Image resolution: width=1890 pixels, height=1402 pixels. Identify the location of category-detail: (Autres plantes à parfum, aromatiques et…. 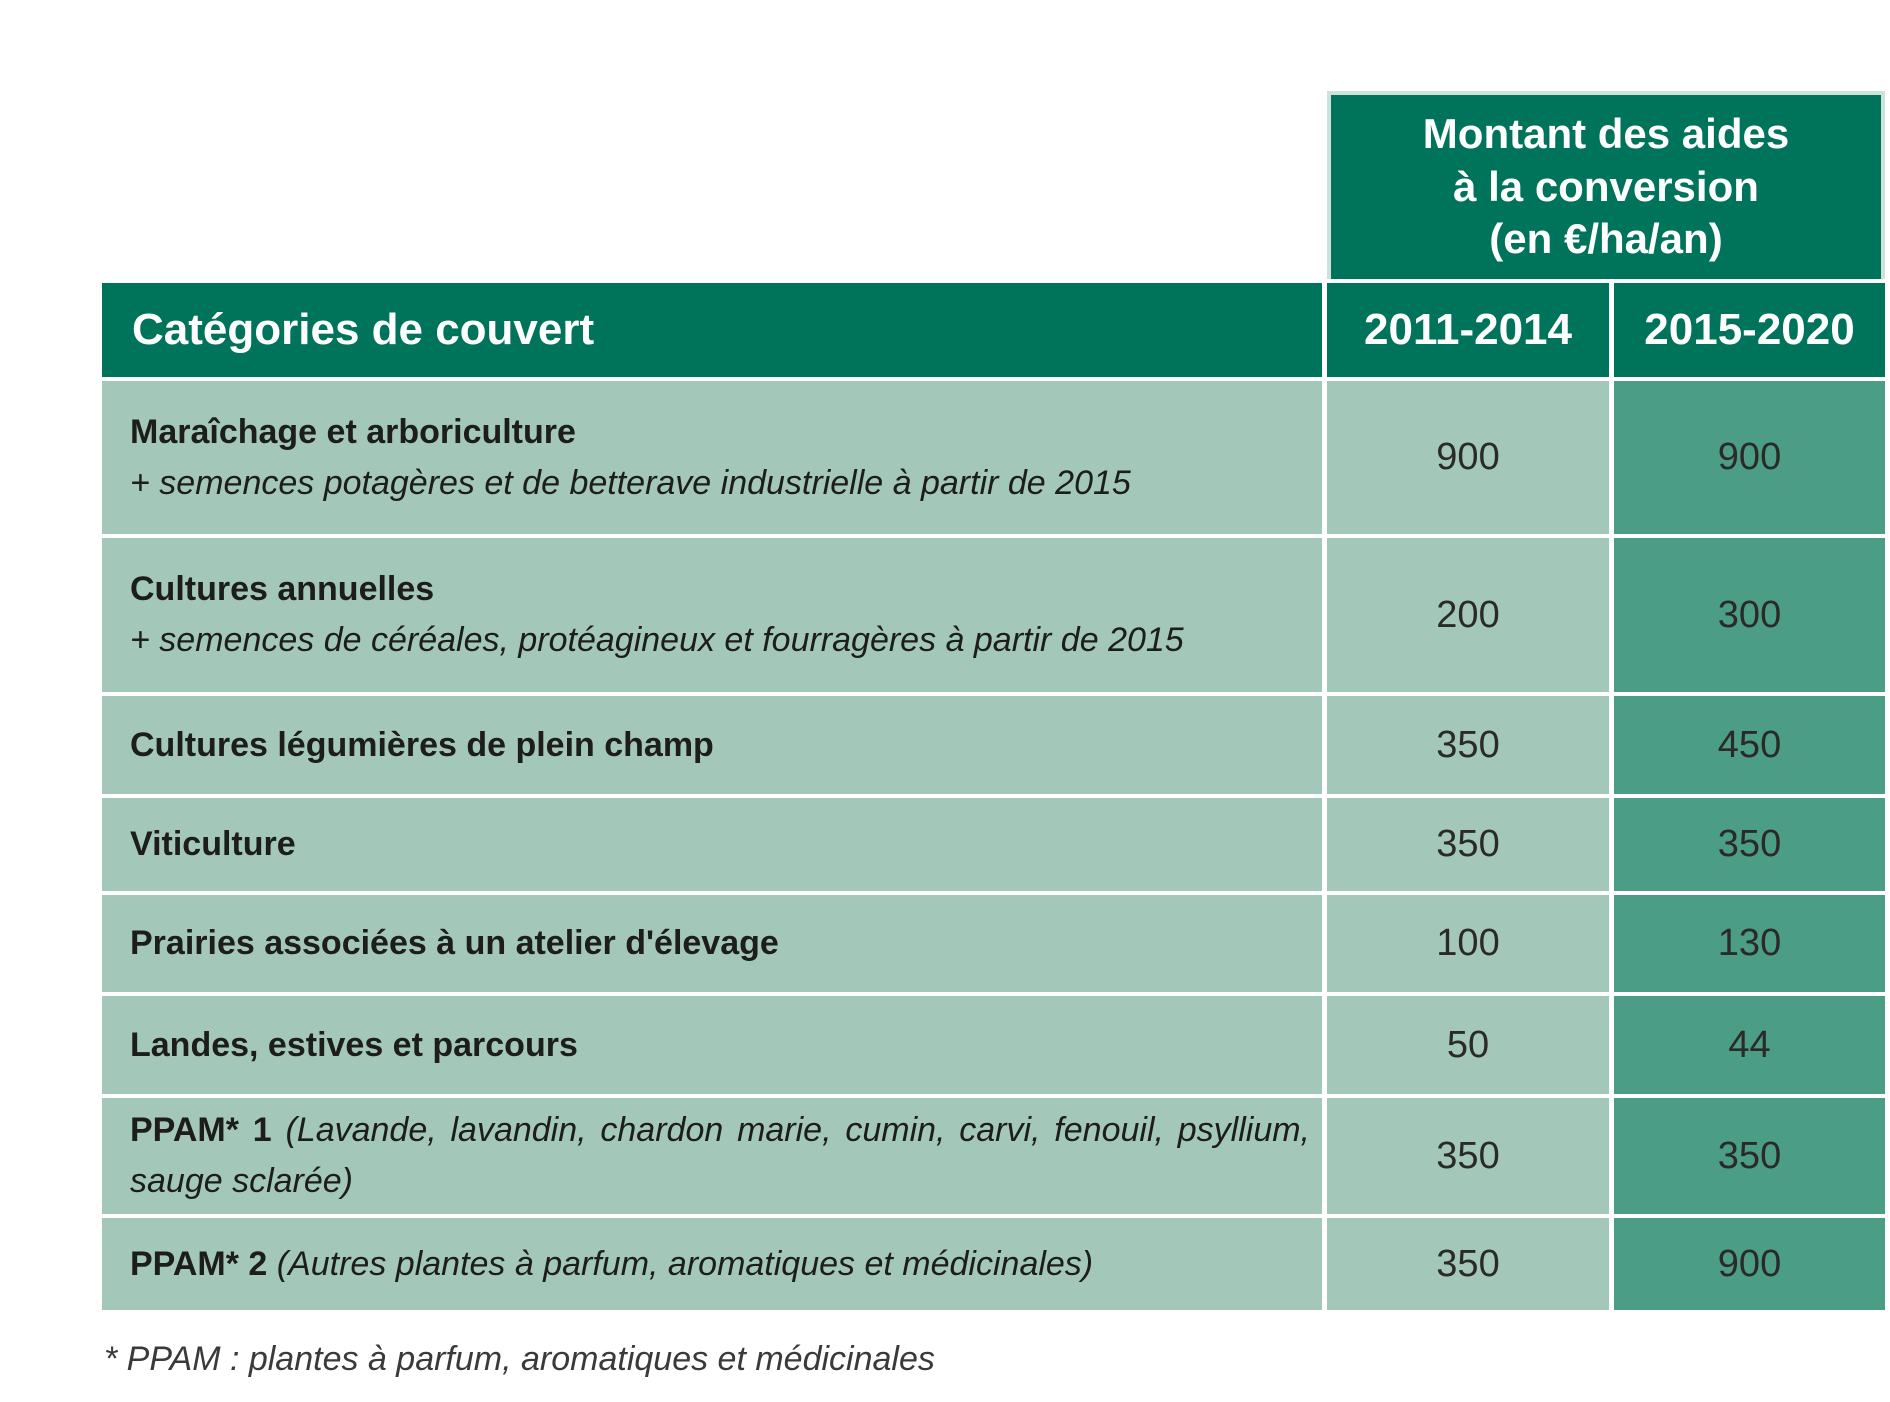
(685, 1263).